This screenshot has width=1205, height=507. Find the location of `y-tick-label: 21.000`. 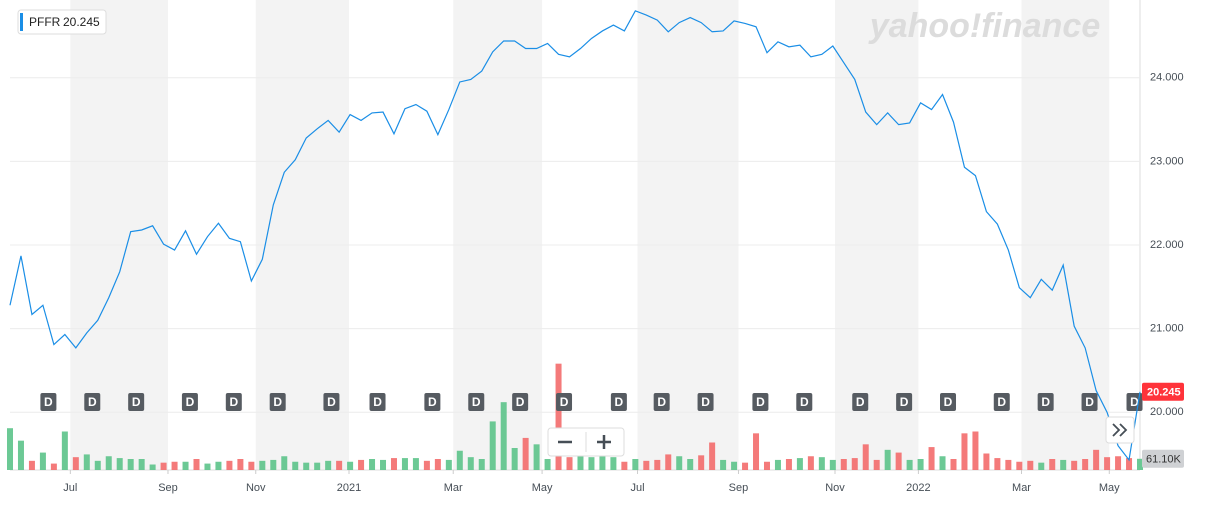

y-tick-label: 21.000 is located at coordinates (1167, 329).